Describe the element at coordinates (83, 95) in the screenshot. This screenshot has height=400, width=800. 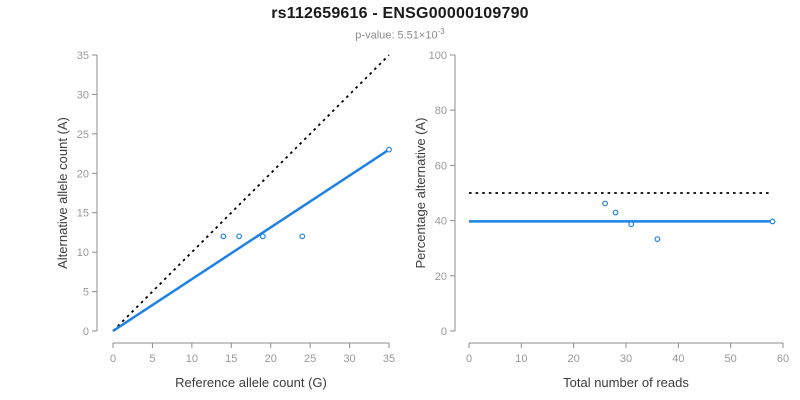
I see `y-tick-label: 30` at that location.